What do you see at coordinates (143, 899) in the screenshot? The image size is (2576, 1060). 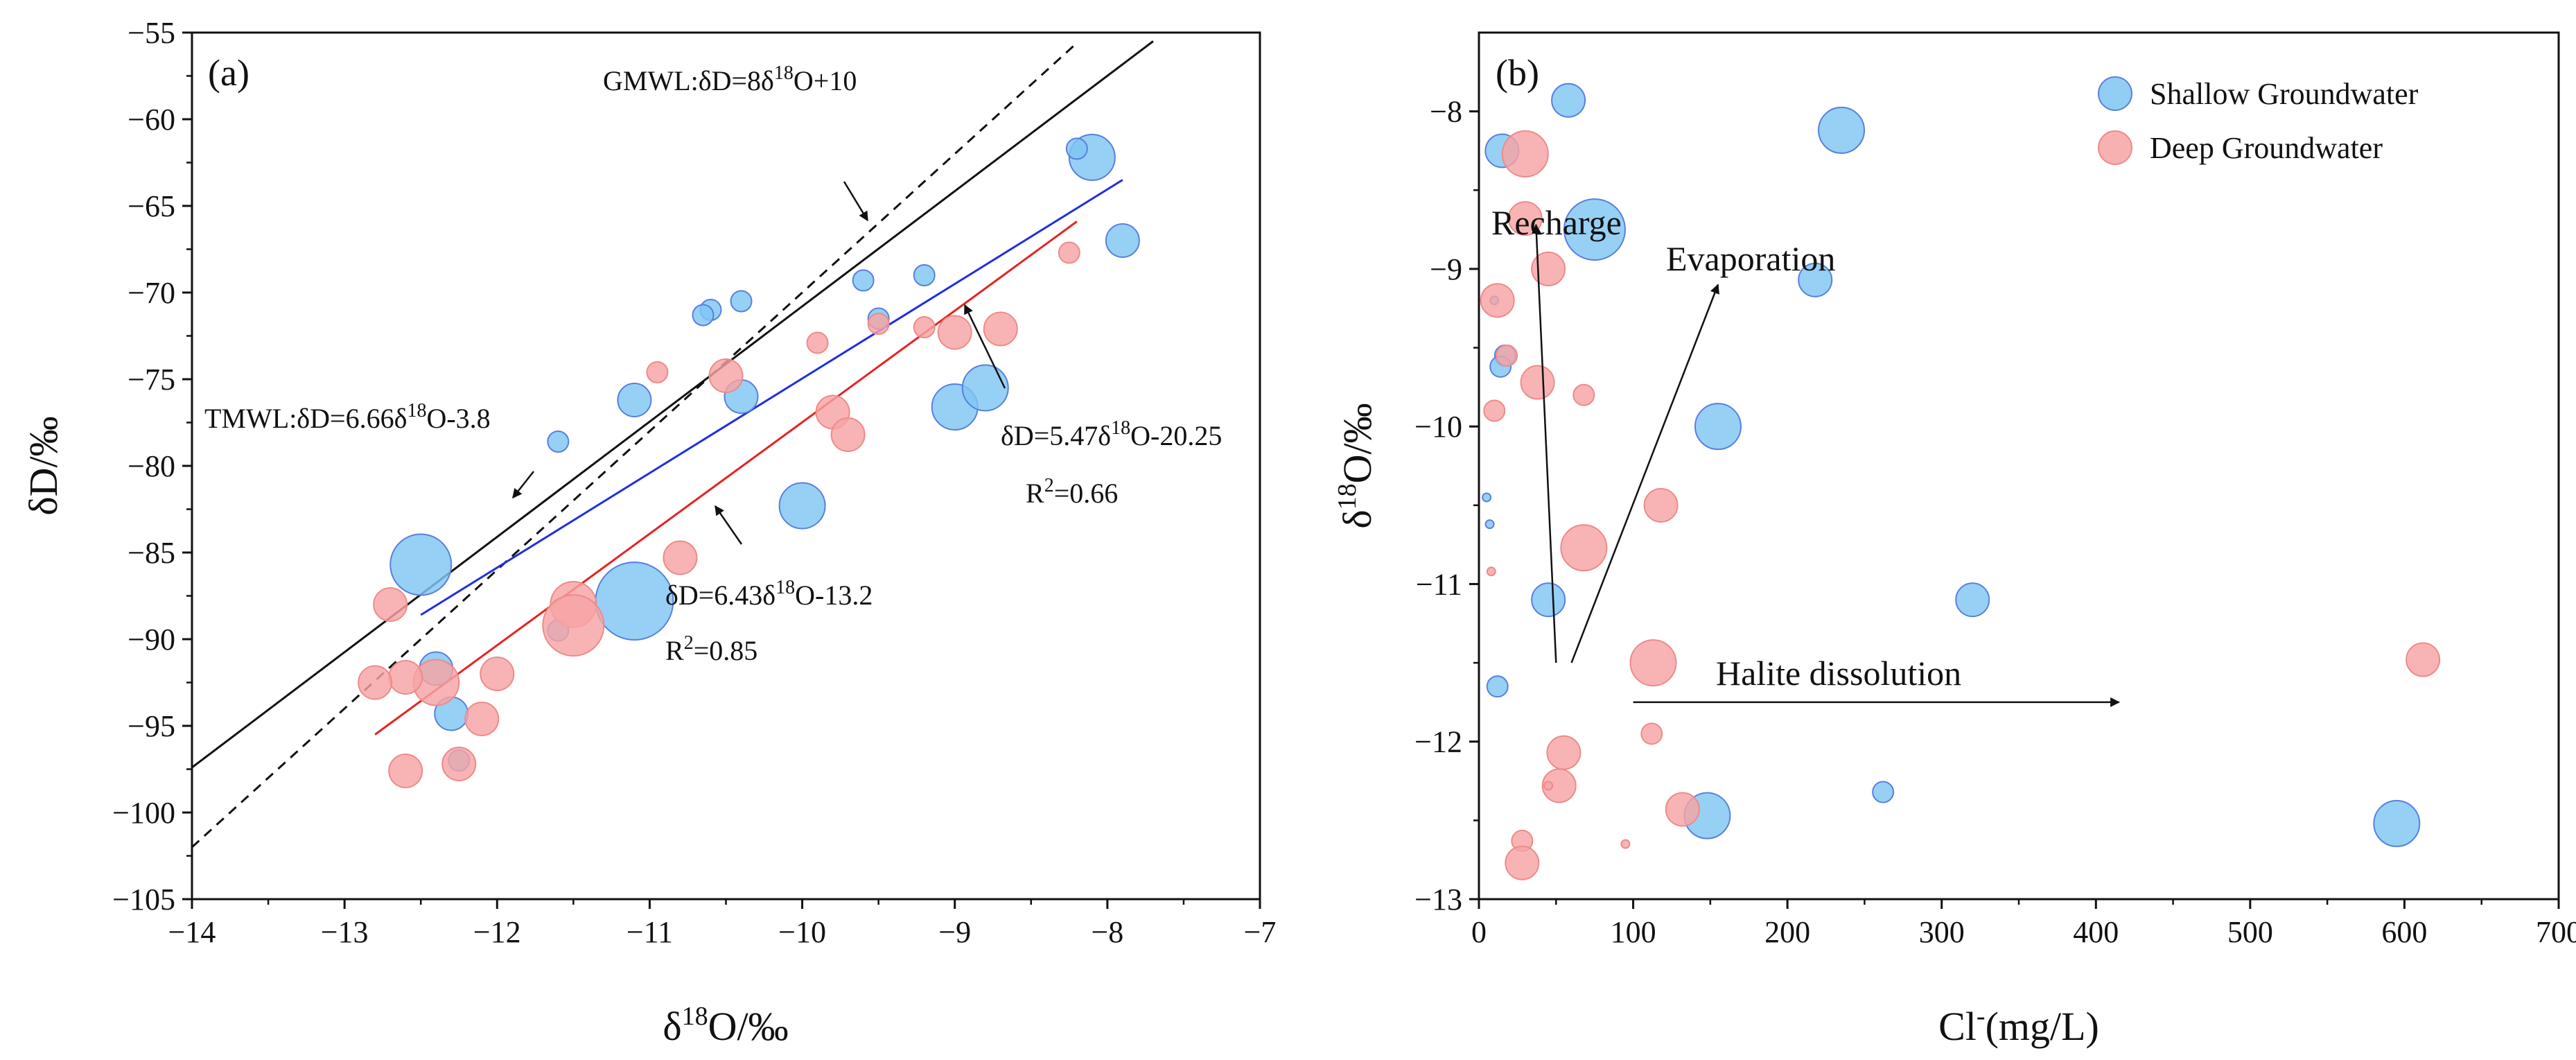 I see `panel-a-y-tick-label: −105` at bounding box center [143, 899].